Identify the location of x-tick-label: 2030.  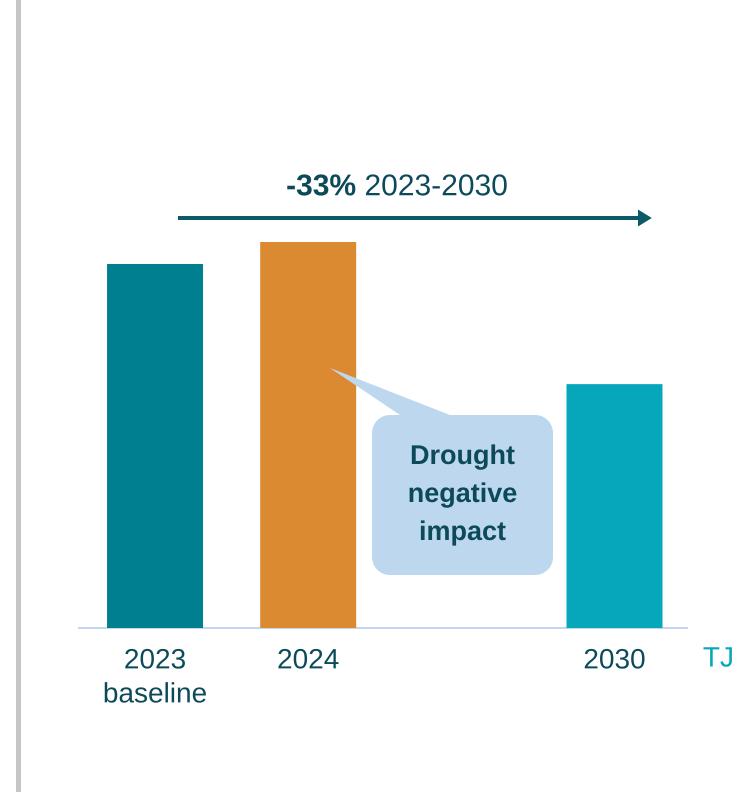
(614, 658).